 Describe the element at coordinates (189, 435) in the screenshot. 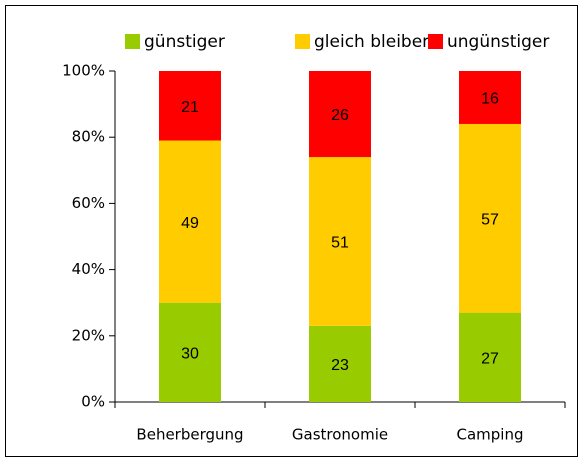

I see `x-tick-label: Beherbergung` at that location.